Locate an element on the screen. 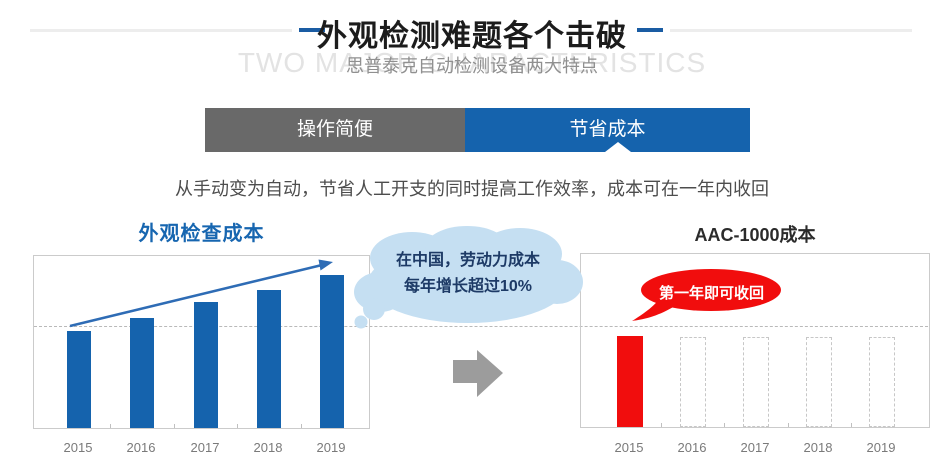 The height and width of the screenshot is (467, 944). watermark-text: TWO MAJOR CHARACTERISTICS is located at coordinates (472, 62).